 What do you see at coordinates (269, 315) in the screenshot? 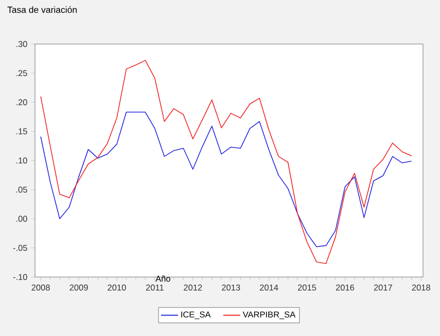
I see `legend-label: VARPIBR_SA` at bounding box center [269, 315].